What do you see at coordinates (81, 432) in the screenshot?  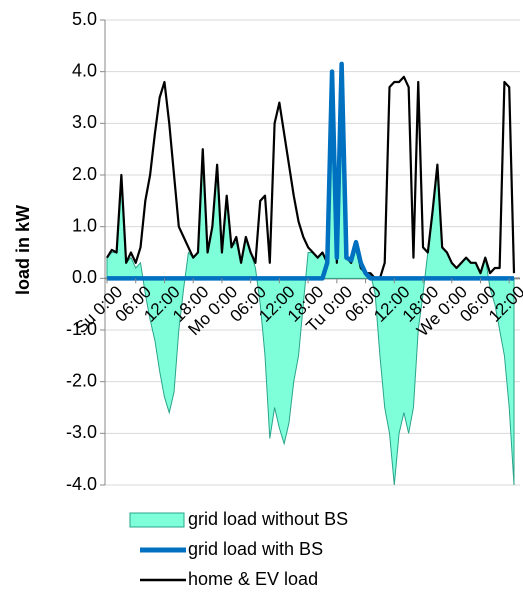 I see `y-tick-label: -3.0` at bounding box center [81, 432].